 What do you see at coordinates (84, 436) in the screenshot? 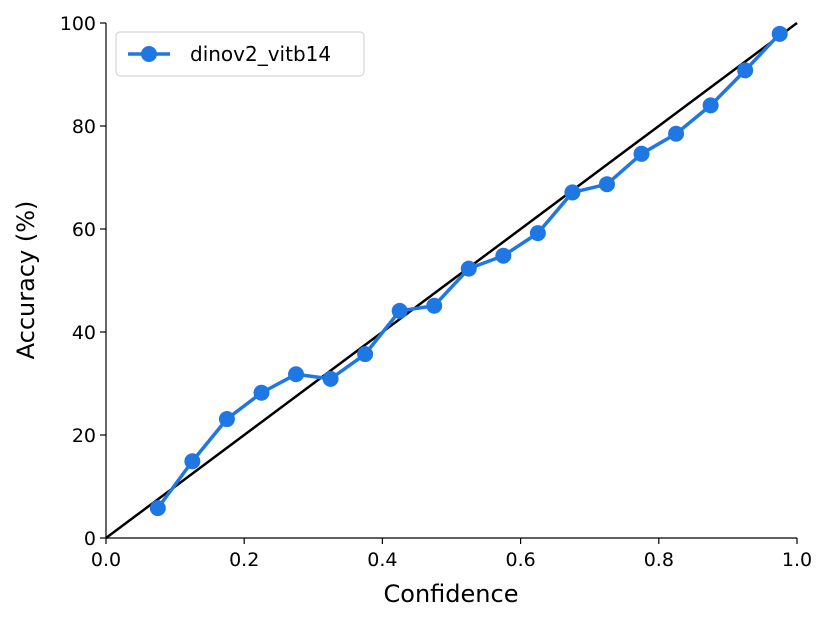
I see `y-tick-label: 20` at bounding box center [84, 436].